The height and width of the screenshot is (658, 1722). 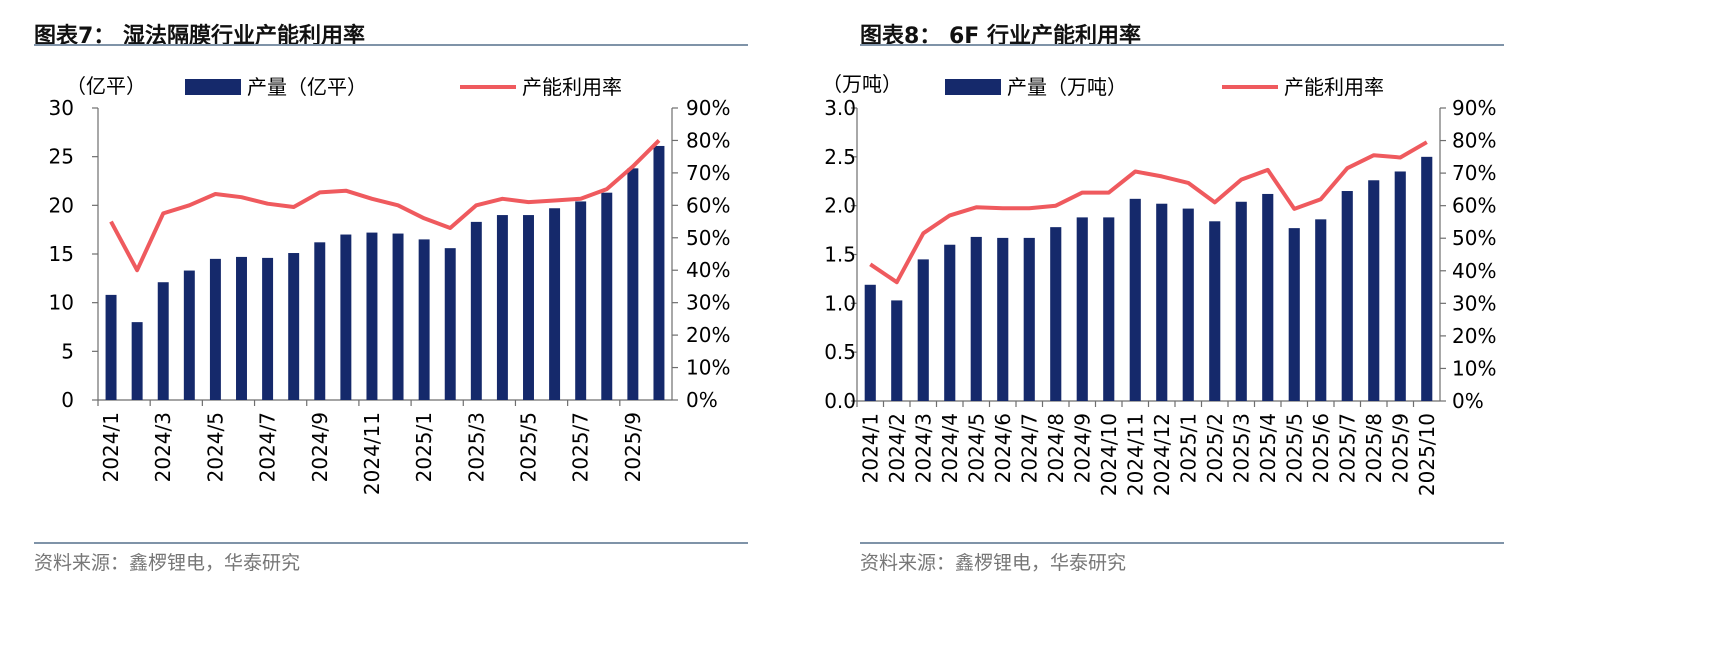 I want to click on bar-2025/4, so click(x=502, y=307).